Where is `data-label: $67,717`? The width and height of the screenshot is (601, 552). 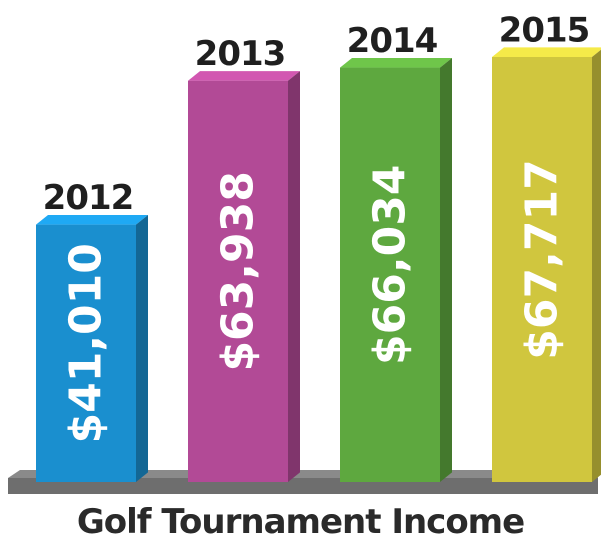
data-label: $67,717 is located at coordinates (542, 259).